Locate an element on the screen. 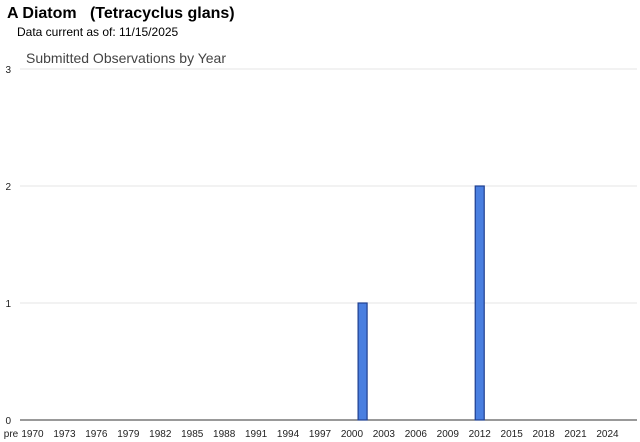 The image size is (640, 442). y-tick-label: 1 is located at coordinates (8, 304).